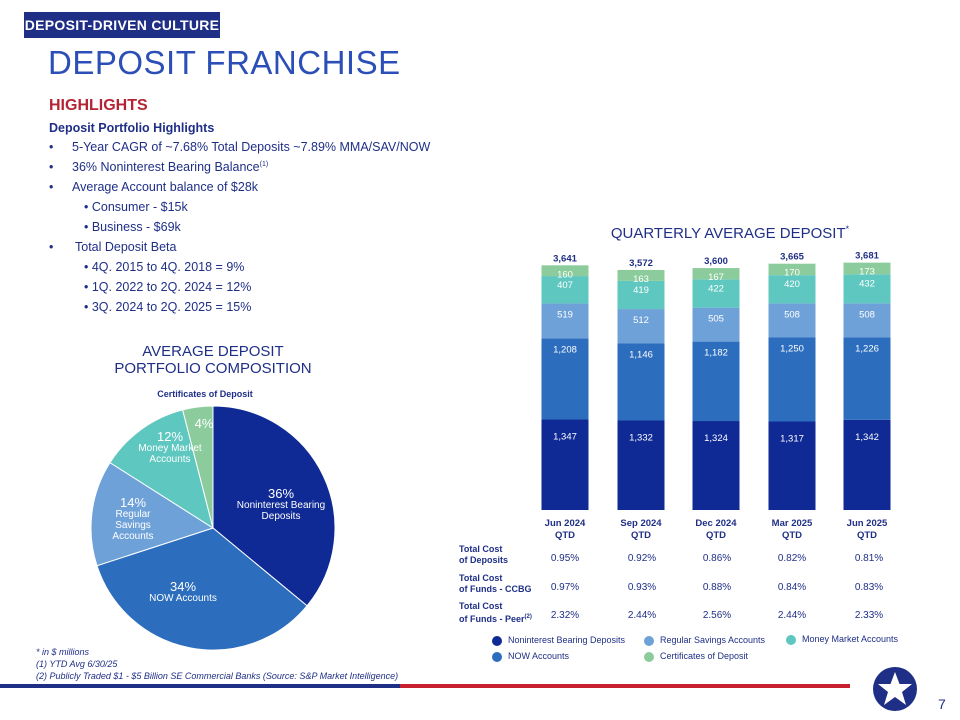 Image resolution: width=960 pixels, height=720 pixels. Describe the element at coordinates (716, 261) in the screenshot. I see `bar-total-label: 3,600` at that location.